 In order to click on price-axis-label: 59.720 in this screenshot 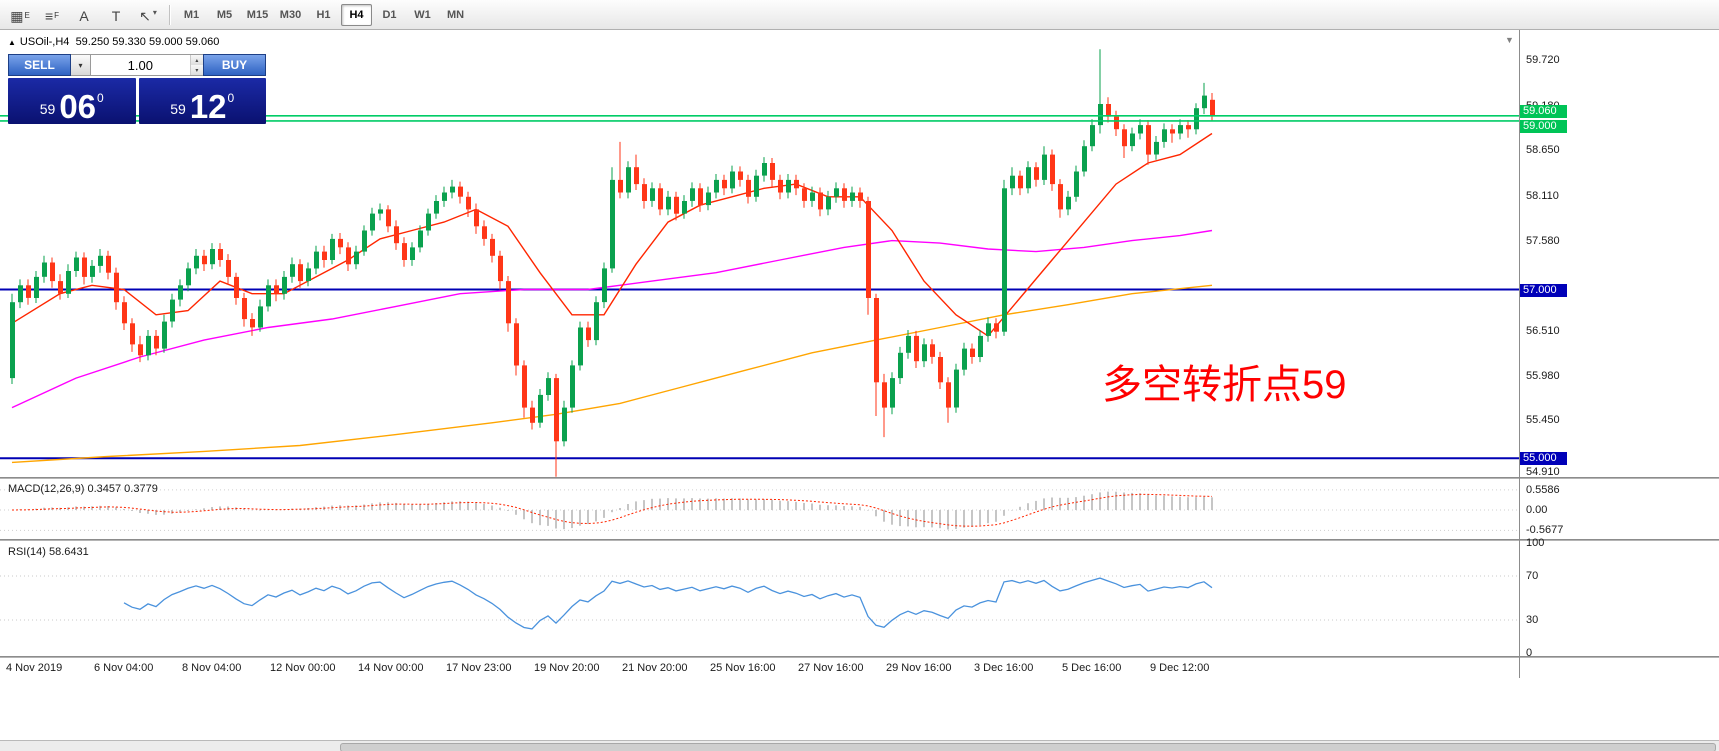, I will do `click(1543, 60)`.